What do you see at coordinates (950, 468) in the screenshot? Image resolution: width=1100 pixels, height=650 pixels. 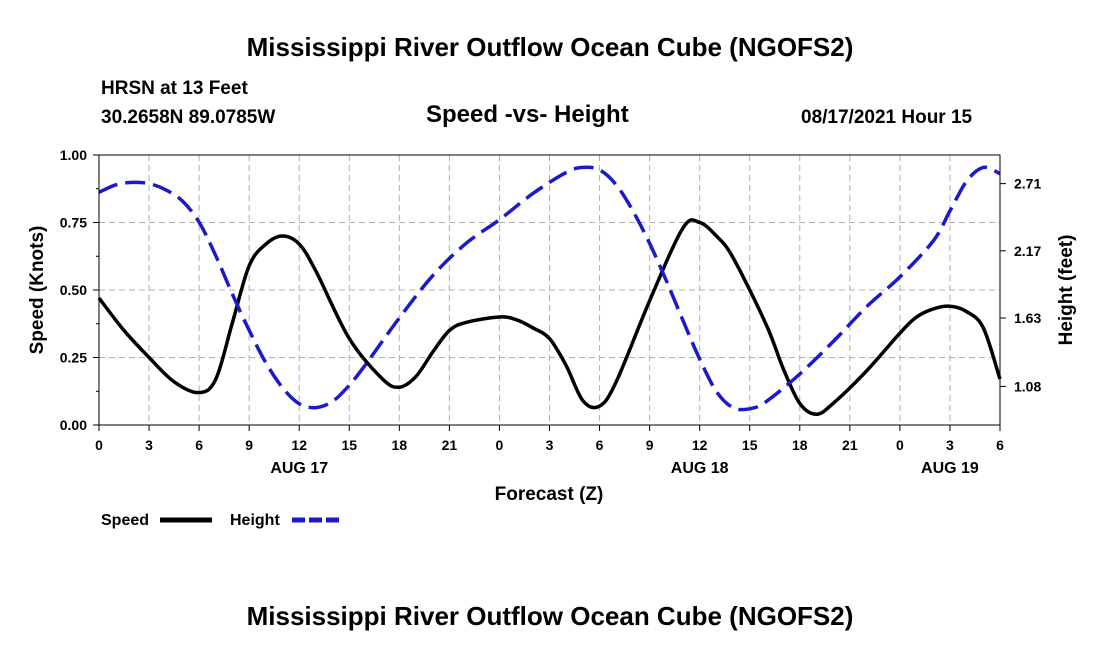 I see `x-date-label: AUG 19` at bounding box center [950, 468].